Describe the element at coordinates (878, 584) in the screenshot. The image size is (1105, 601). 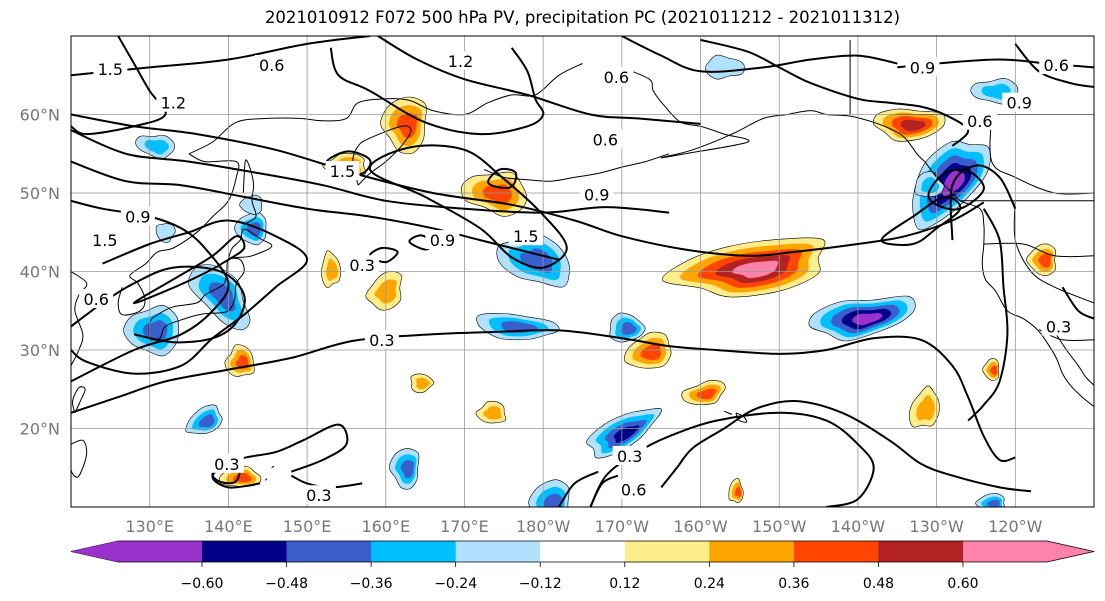
I see `colorbar-tick-label: 0.48` at that location.